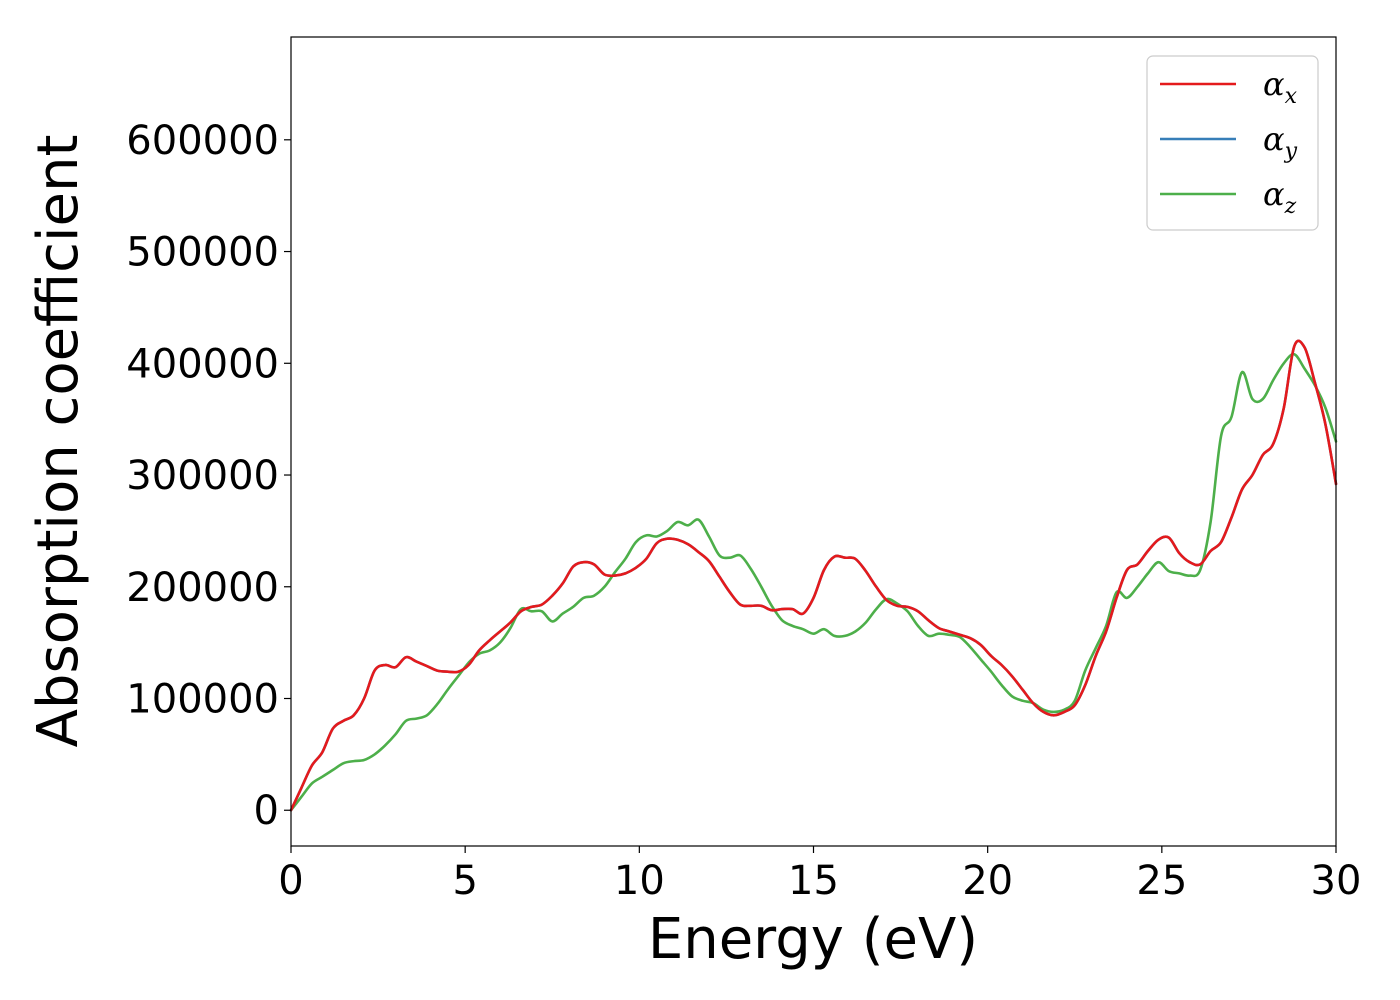 The image size is (1400, 1000). I want to click on legend-box, so click(1232, 143).